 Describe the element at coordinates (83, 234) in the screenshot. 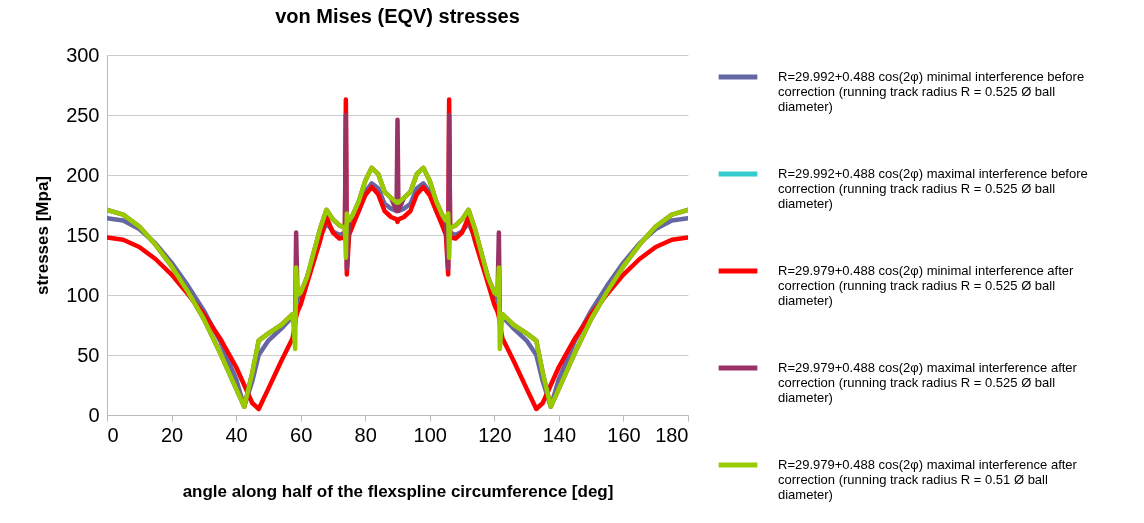

I see `y-tick-label: 150` at that location.